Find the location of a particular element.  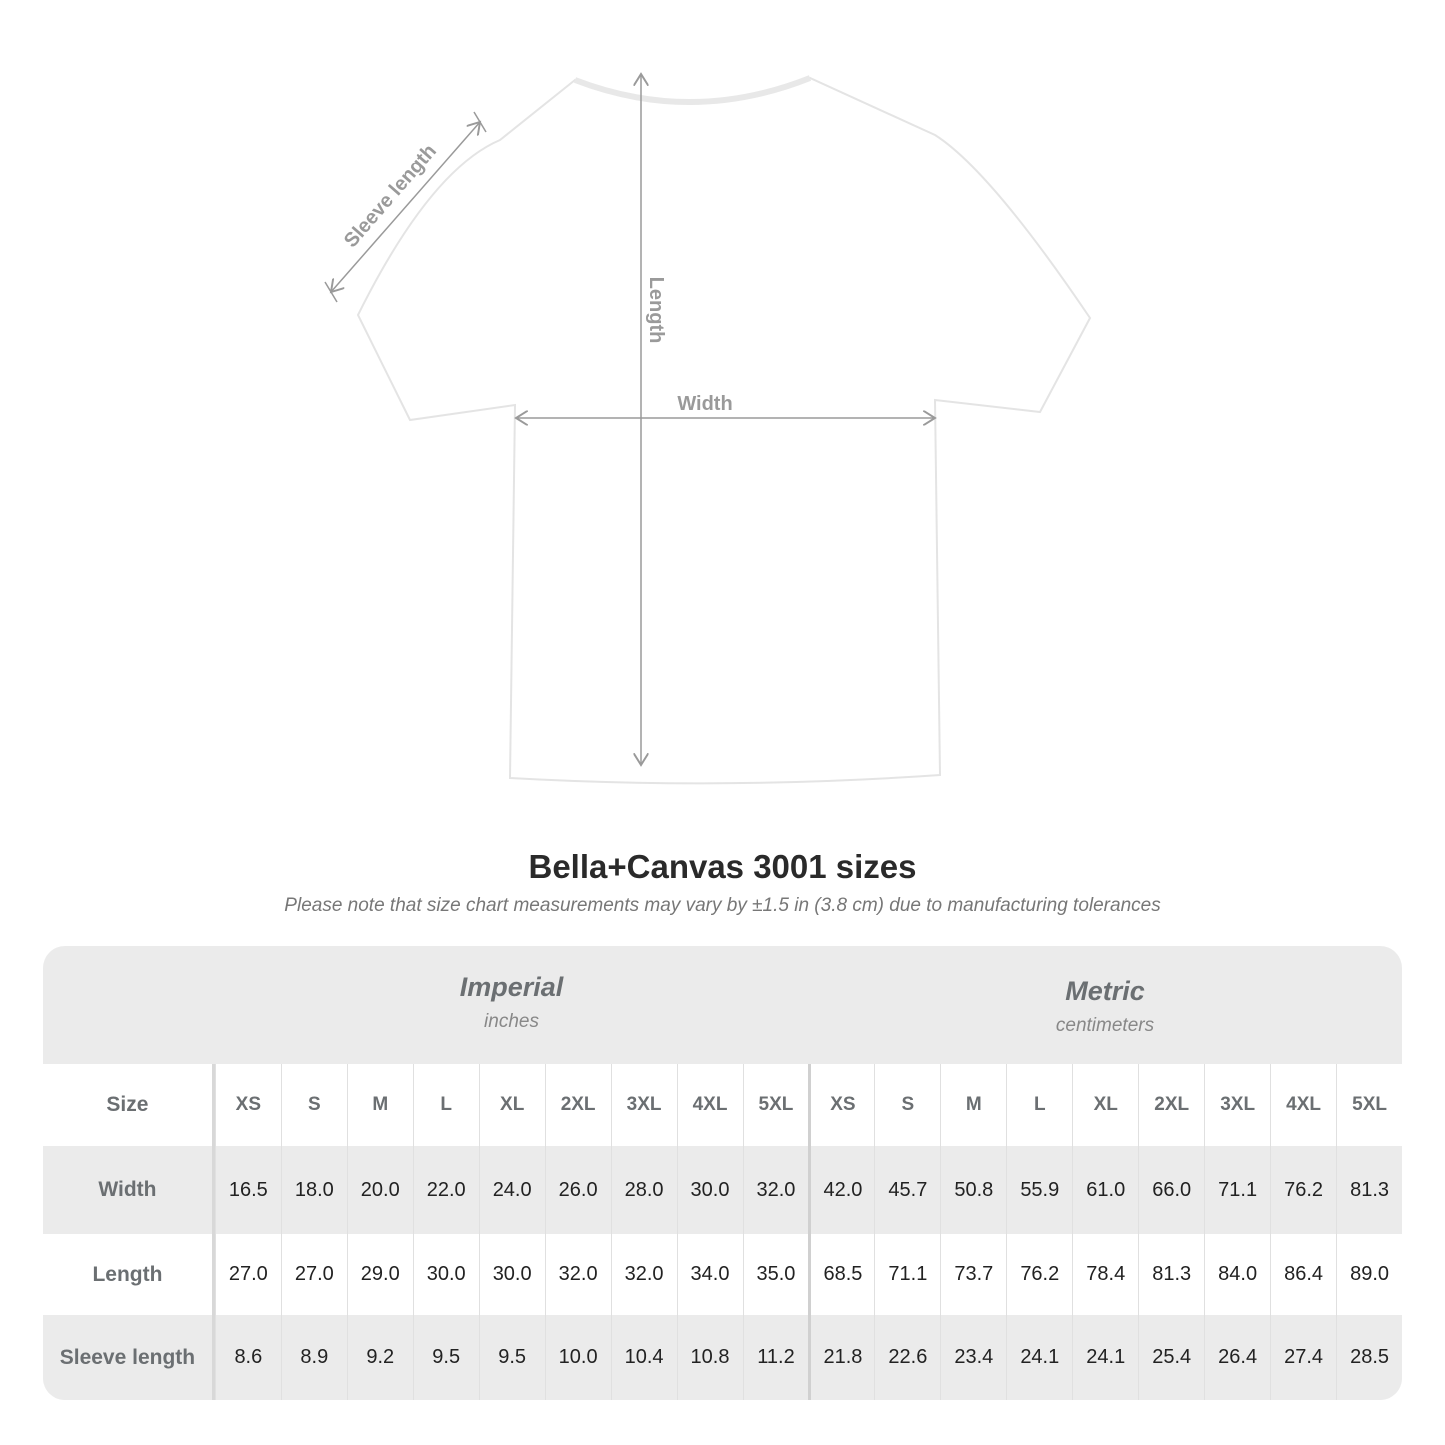

metric-value-cell: 50.8 is located at coordinates (973, 1190).